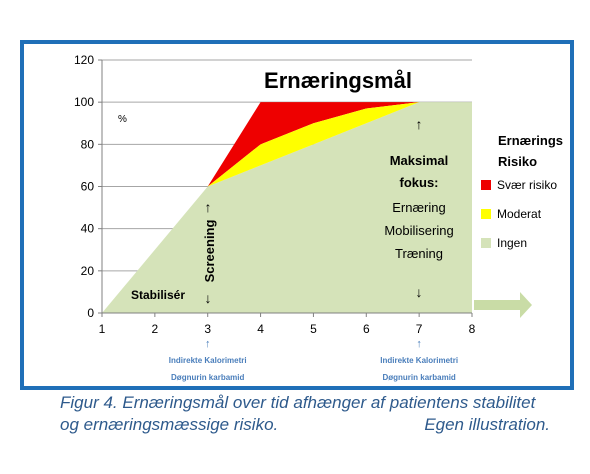  Describe the element at coordinates (419, 329) in the screenshot. I see `x-tick-label-7: 7` at that location.